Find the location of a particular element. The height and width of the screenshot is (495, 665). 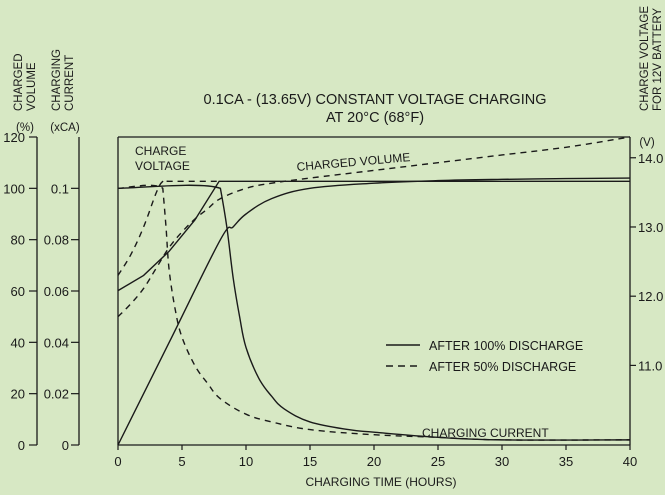

x-tick-label: 20 is located at coordinates (374, 461).